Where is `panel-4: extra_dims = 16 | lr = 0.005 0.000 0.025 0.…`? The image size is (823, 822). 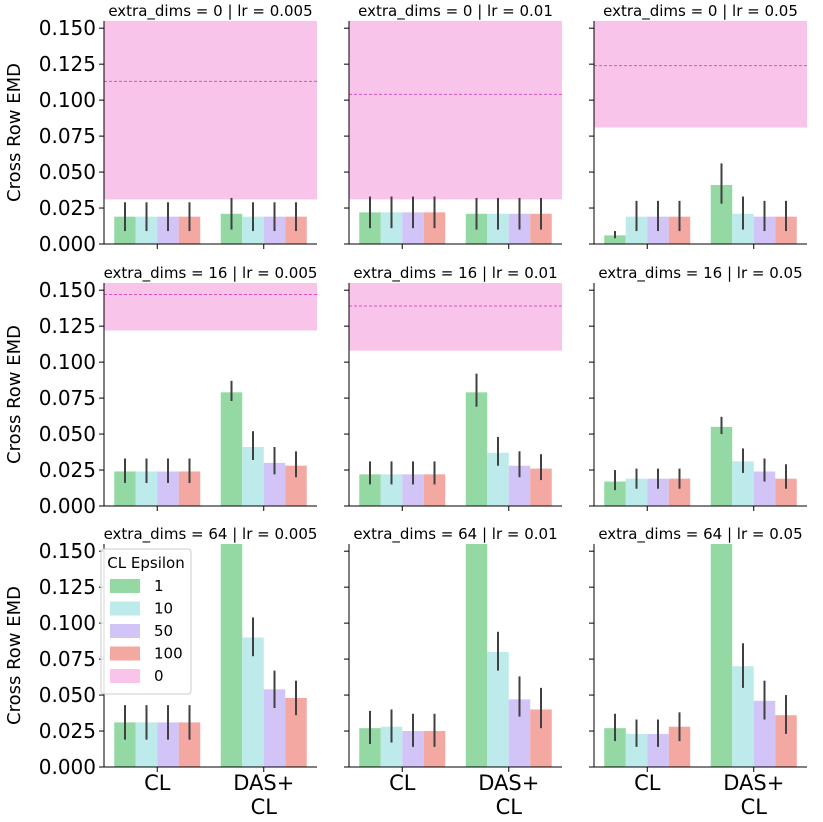 panel-4: extra_dims = 16 | lr = 0.005 0.000 0.025 0.… is located at coordinates (160, 391).